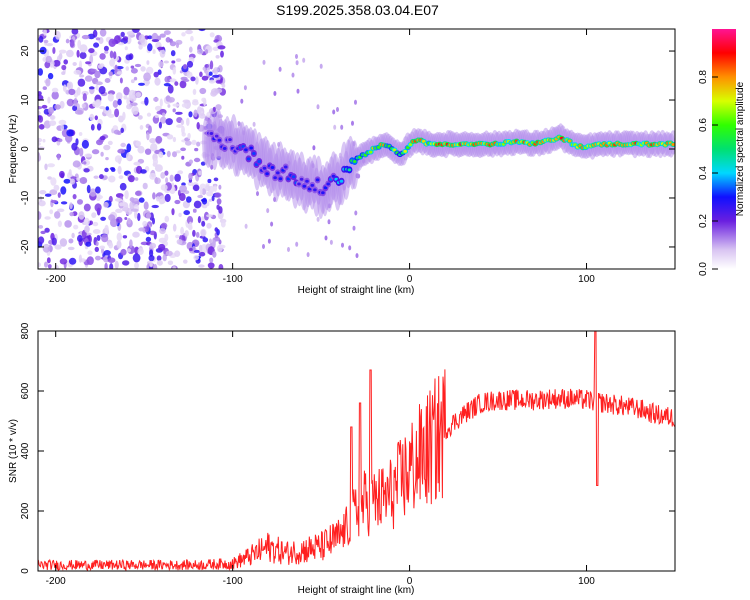 The image size is (750, 600). I want to click on y-tick-label: 400, so click(25, 450).